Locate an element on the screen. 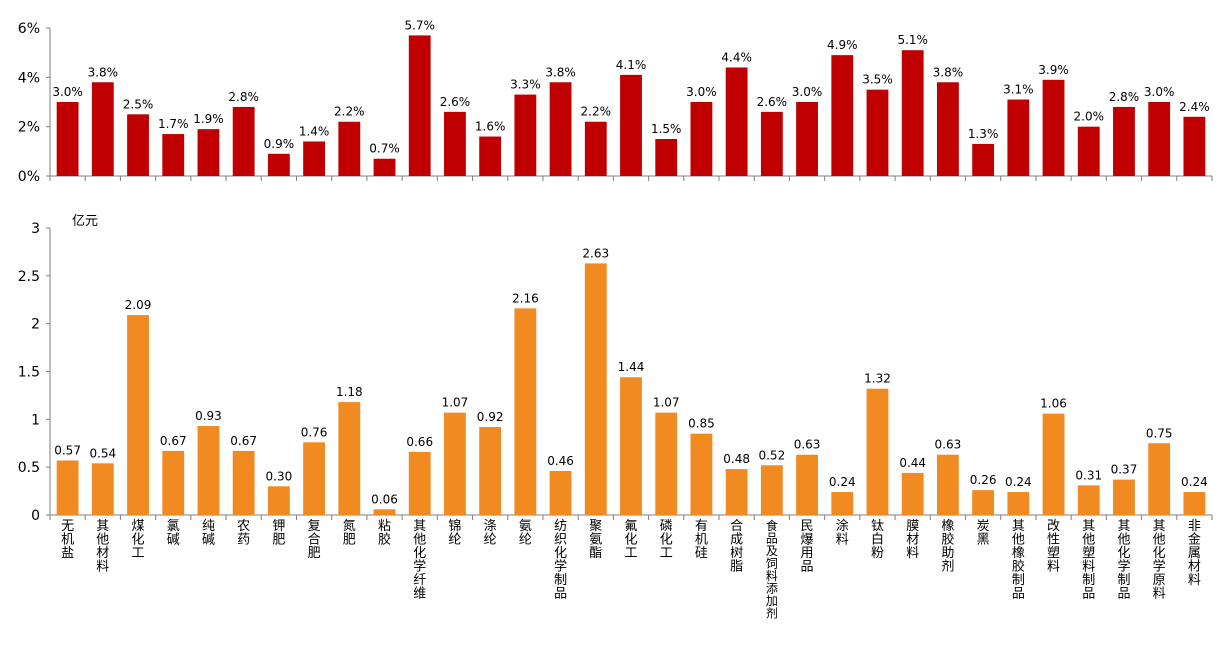 This screenshot has height=670, width=1220. x-category-label: 无机盐 is located at coordinates (67, 540).